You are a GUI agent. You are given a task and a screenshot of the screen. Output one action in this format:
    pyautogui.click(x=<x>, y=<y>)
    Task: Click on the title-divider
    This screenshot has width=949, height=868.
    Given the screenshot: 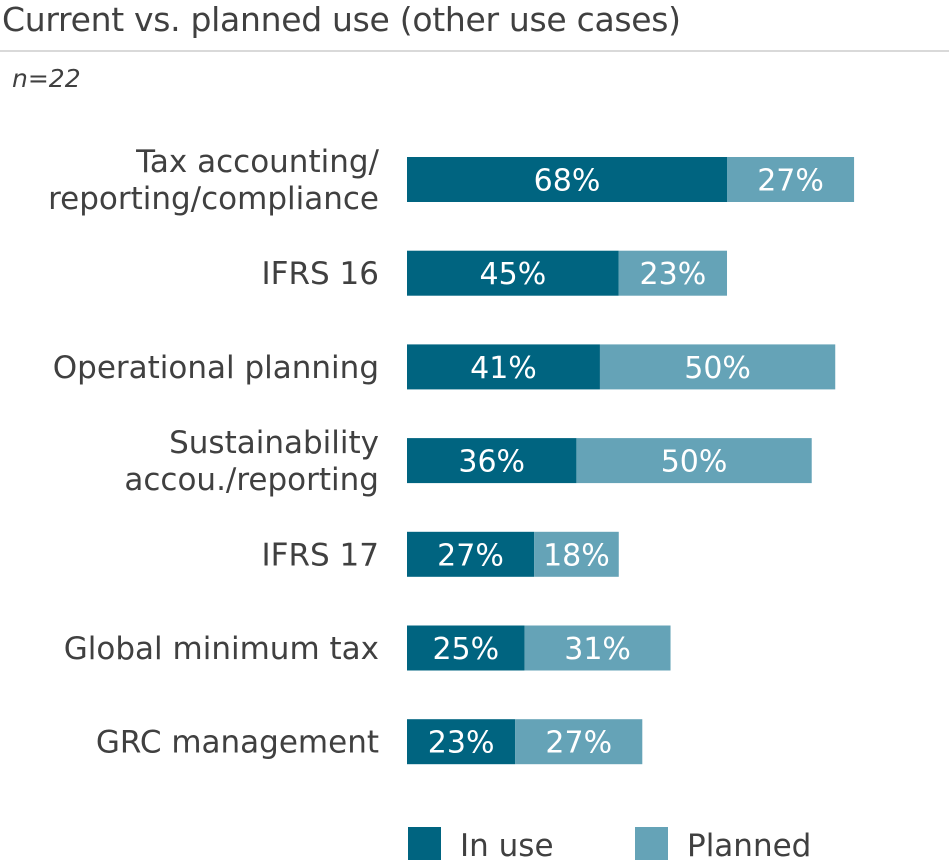 What is the action you would take?
    pyautogui.click(x=474, y=51)
    